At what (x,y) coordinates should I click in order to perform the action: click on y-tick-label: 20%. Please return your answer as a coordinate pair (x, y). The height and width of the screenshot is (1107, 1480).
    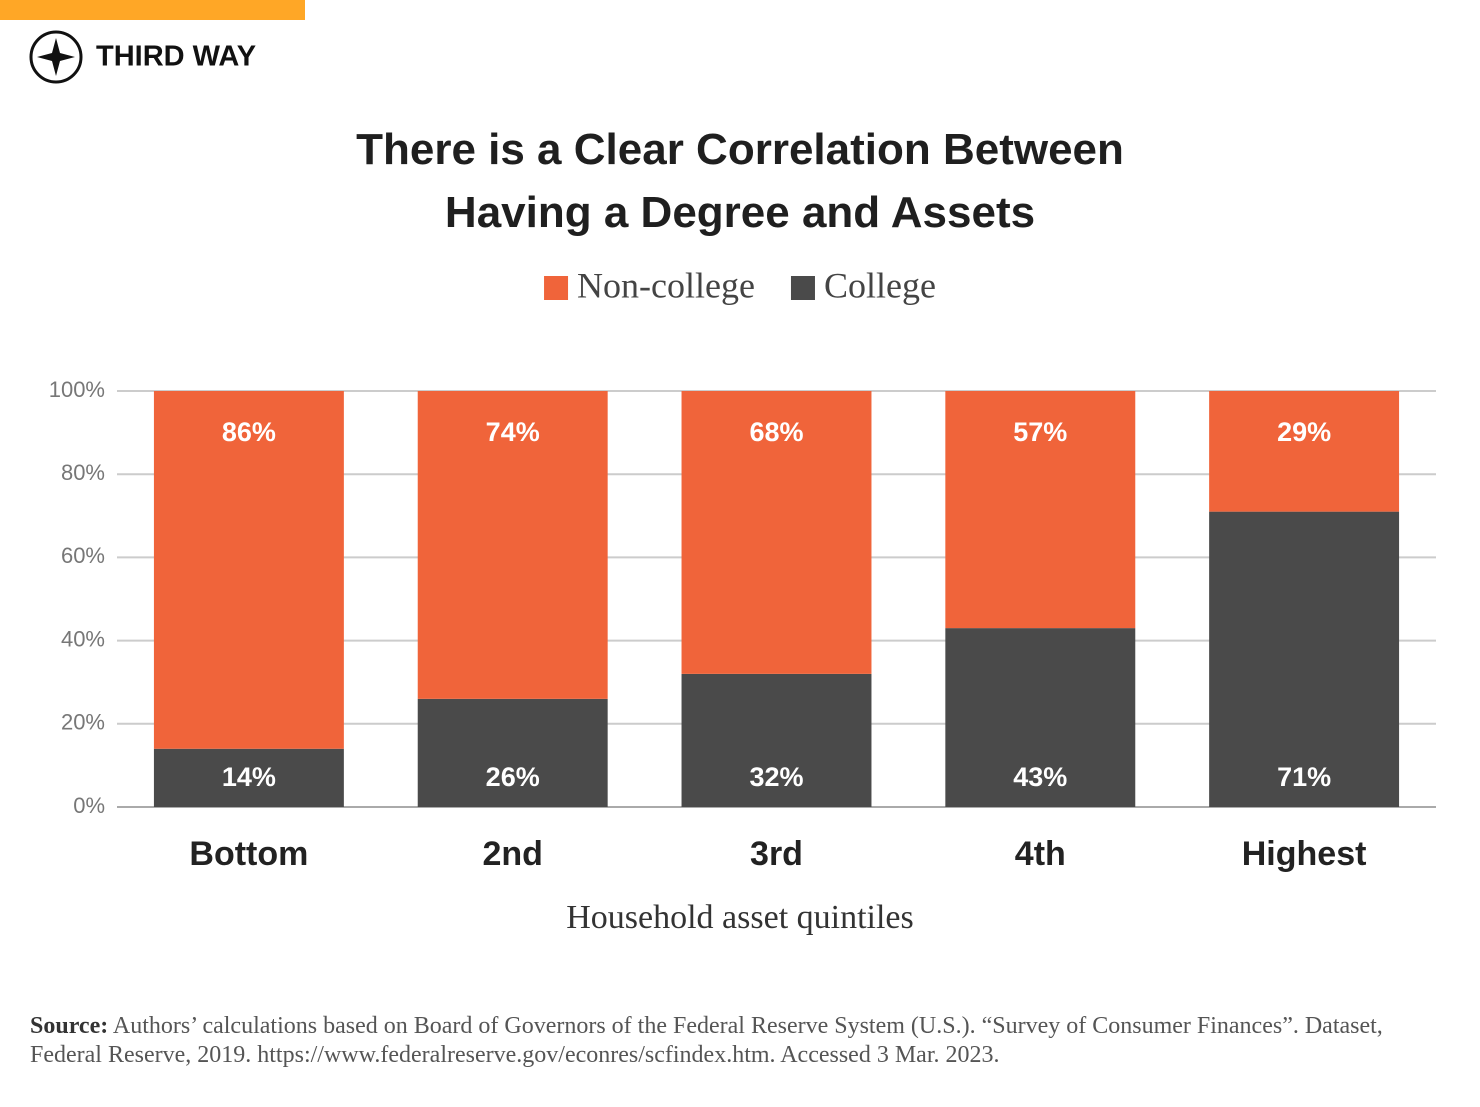
    Looking at the image, I should click on (83, 722).